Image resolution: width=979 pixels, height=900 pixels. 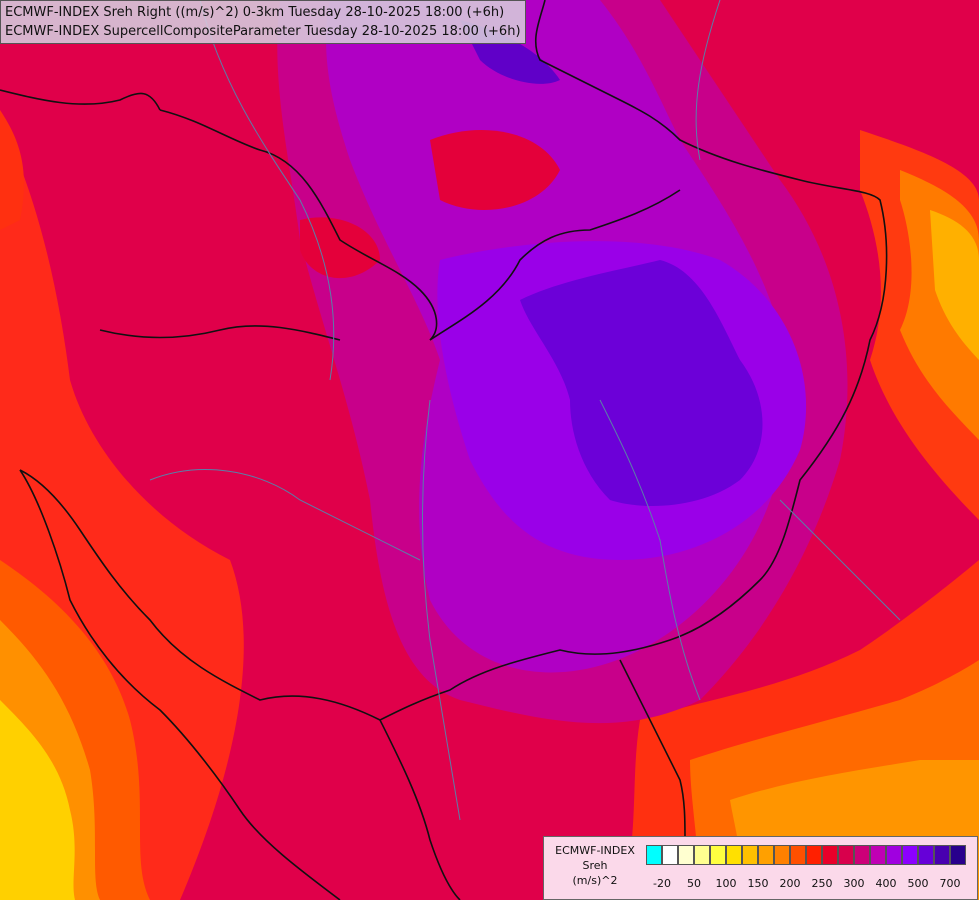 What do you see at coordinates (694, 883) in the screenshot?
I see `legend-tick-label: 50` at bounding box center [694, 883].